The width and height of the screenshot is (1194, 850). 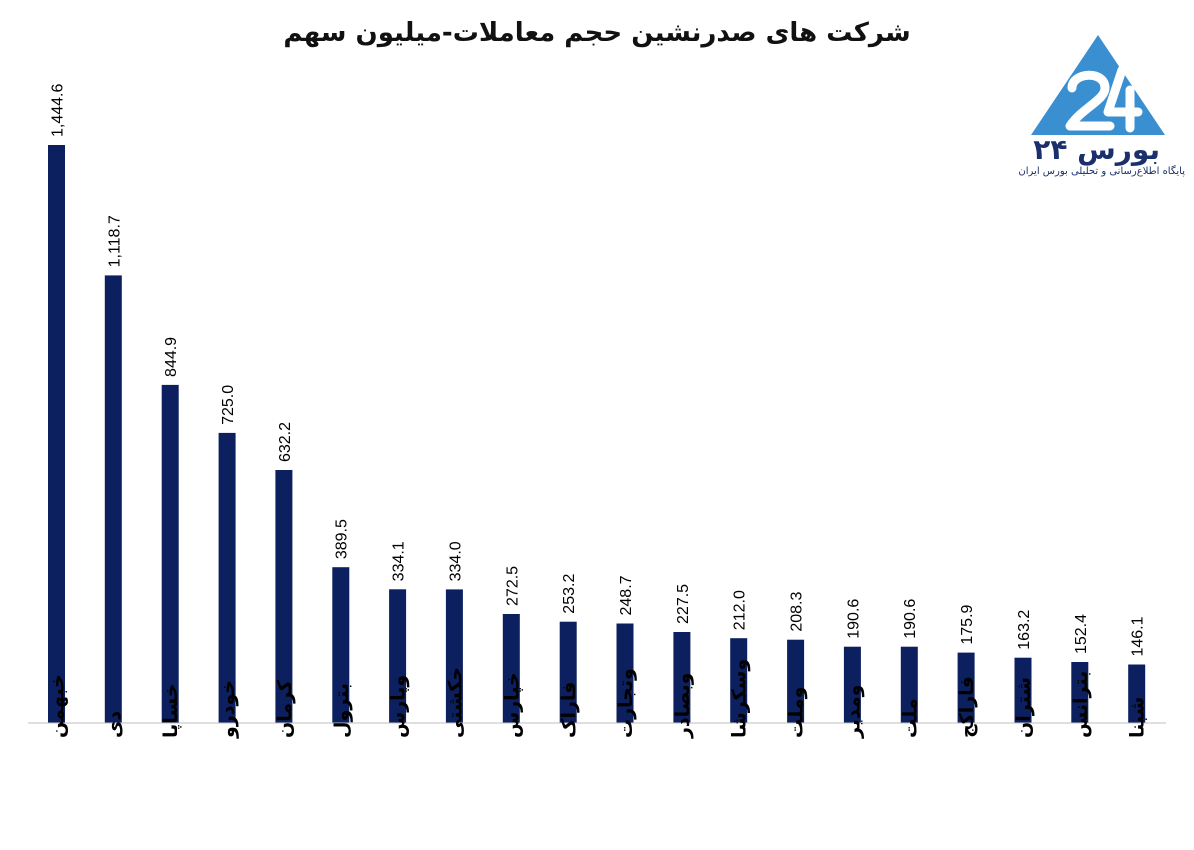 What do you see at coordinates (1096, 149) in the screenshot?
I see `brand-name: بورس ۲۴` at bounding box center [1096, 149].